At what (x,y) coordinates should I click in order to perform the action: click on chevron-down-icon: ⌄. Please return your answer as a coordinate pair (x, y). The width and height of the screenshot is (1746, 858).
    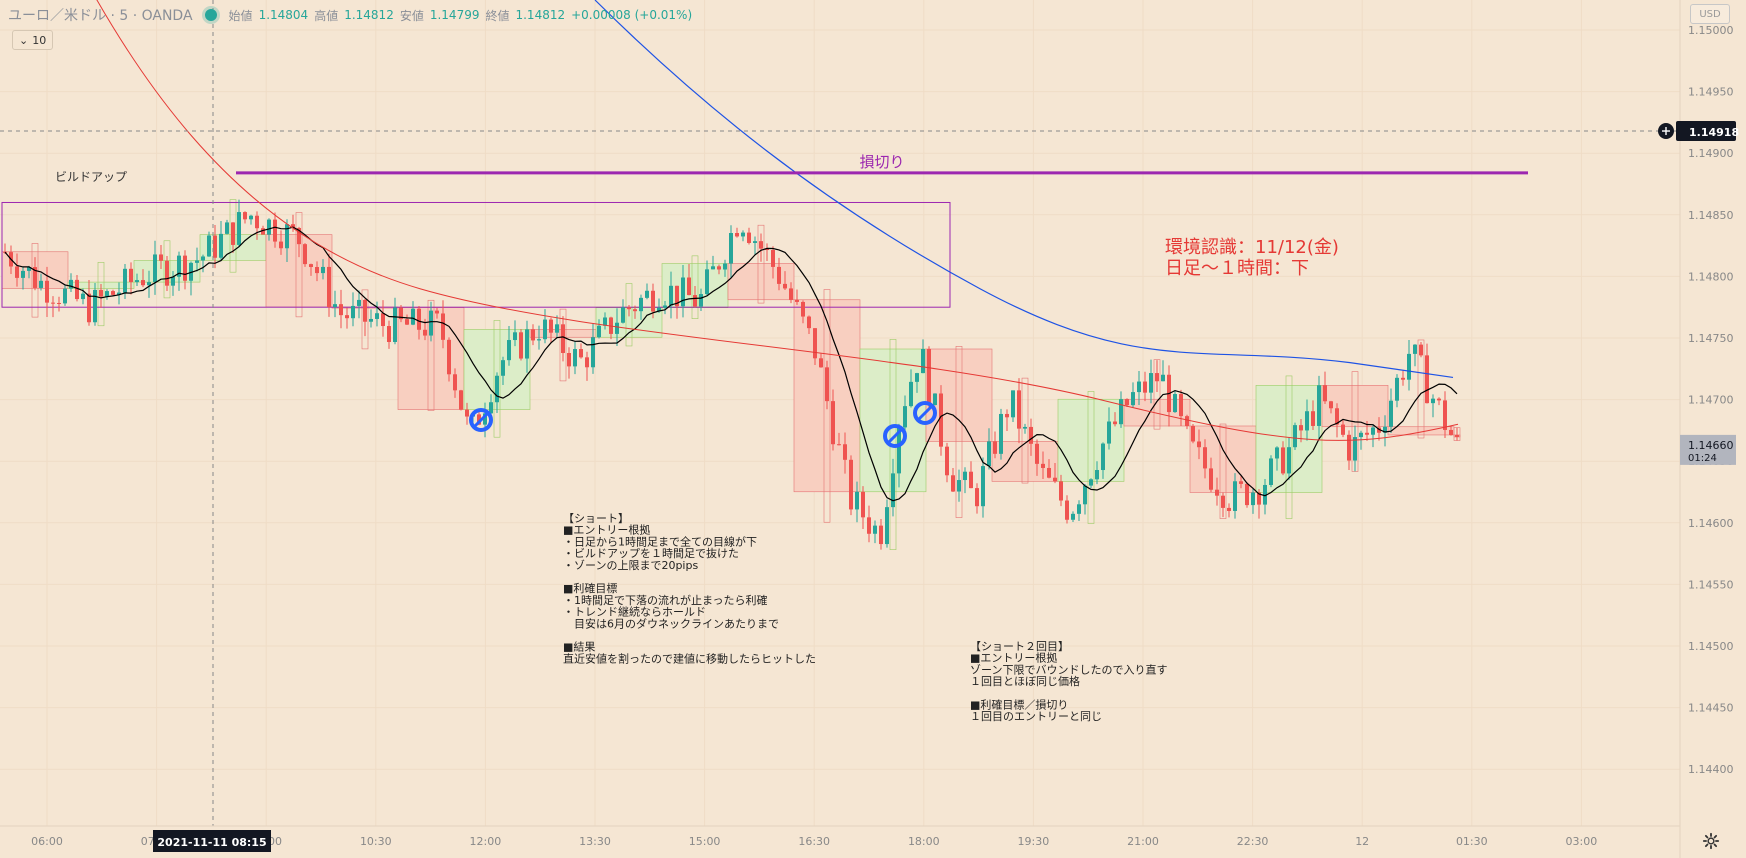
    Looking at the image, I should click on (24, 40).